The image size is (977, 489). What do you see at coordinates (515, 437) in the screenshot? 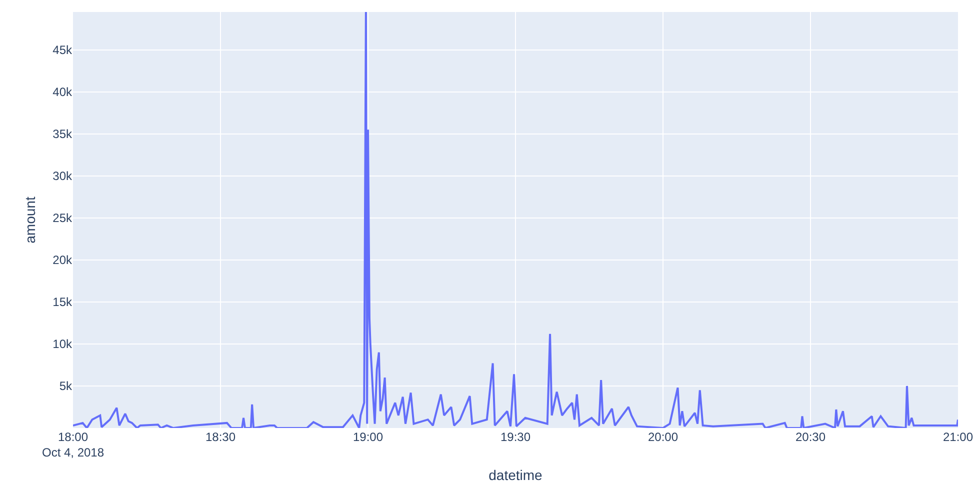
I see `x-tick-label: 19:30` at bounding box center [515, 437].